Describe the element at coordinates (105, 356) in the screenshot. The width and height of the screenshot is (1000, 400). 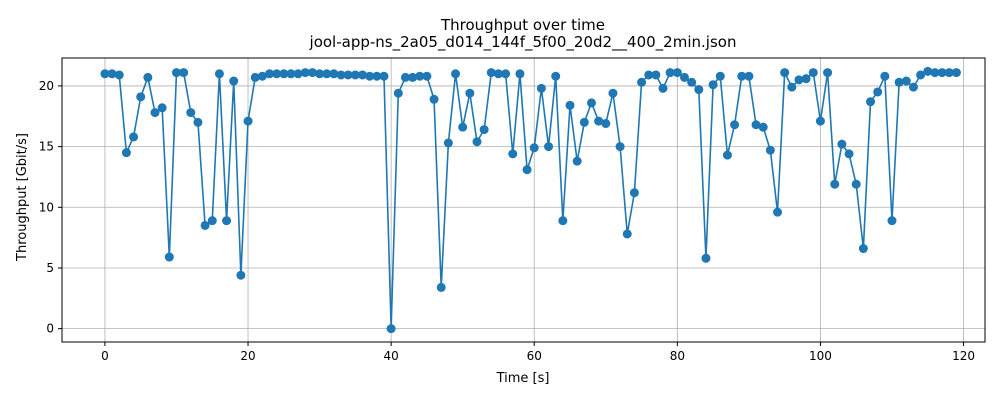
I see `x-tick-label: 0` at that location.